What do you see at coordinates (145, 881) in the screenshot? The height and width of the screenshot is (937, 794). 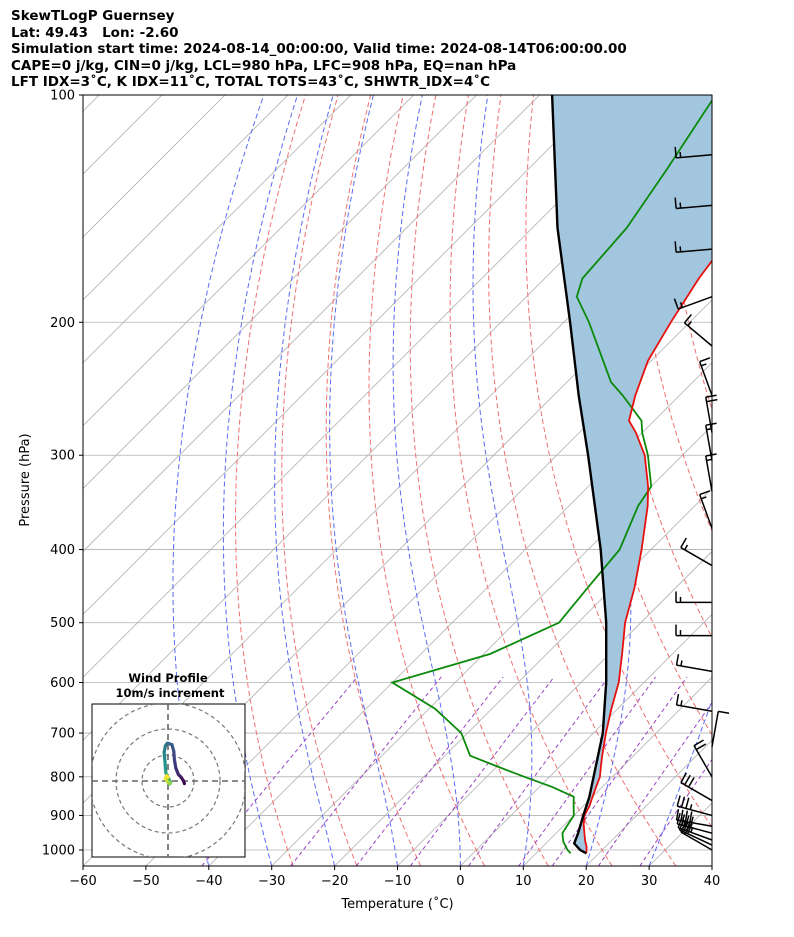 I see `x-tick-label: −50` at bounding box center [145, 881].